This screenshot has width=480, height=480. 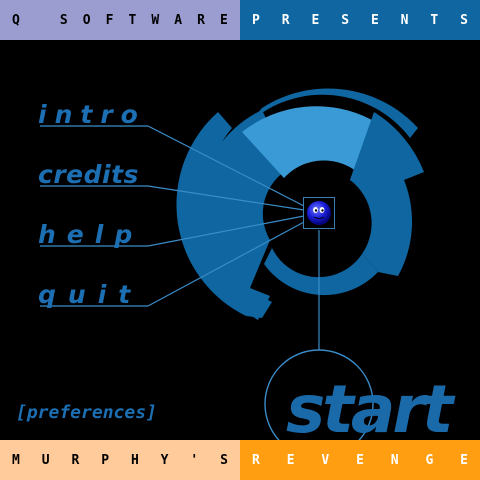 What do you see at coordinates (325, 460) in the screenshot?
I see `footer-letter: V` at bounding box center [325, 460].